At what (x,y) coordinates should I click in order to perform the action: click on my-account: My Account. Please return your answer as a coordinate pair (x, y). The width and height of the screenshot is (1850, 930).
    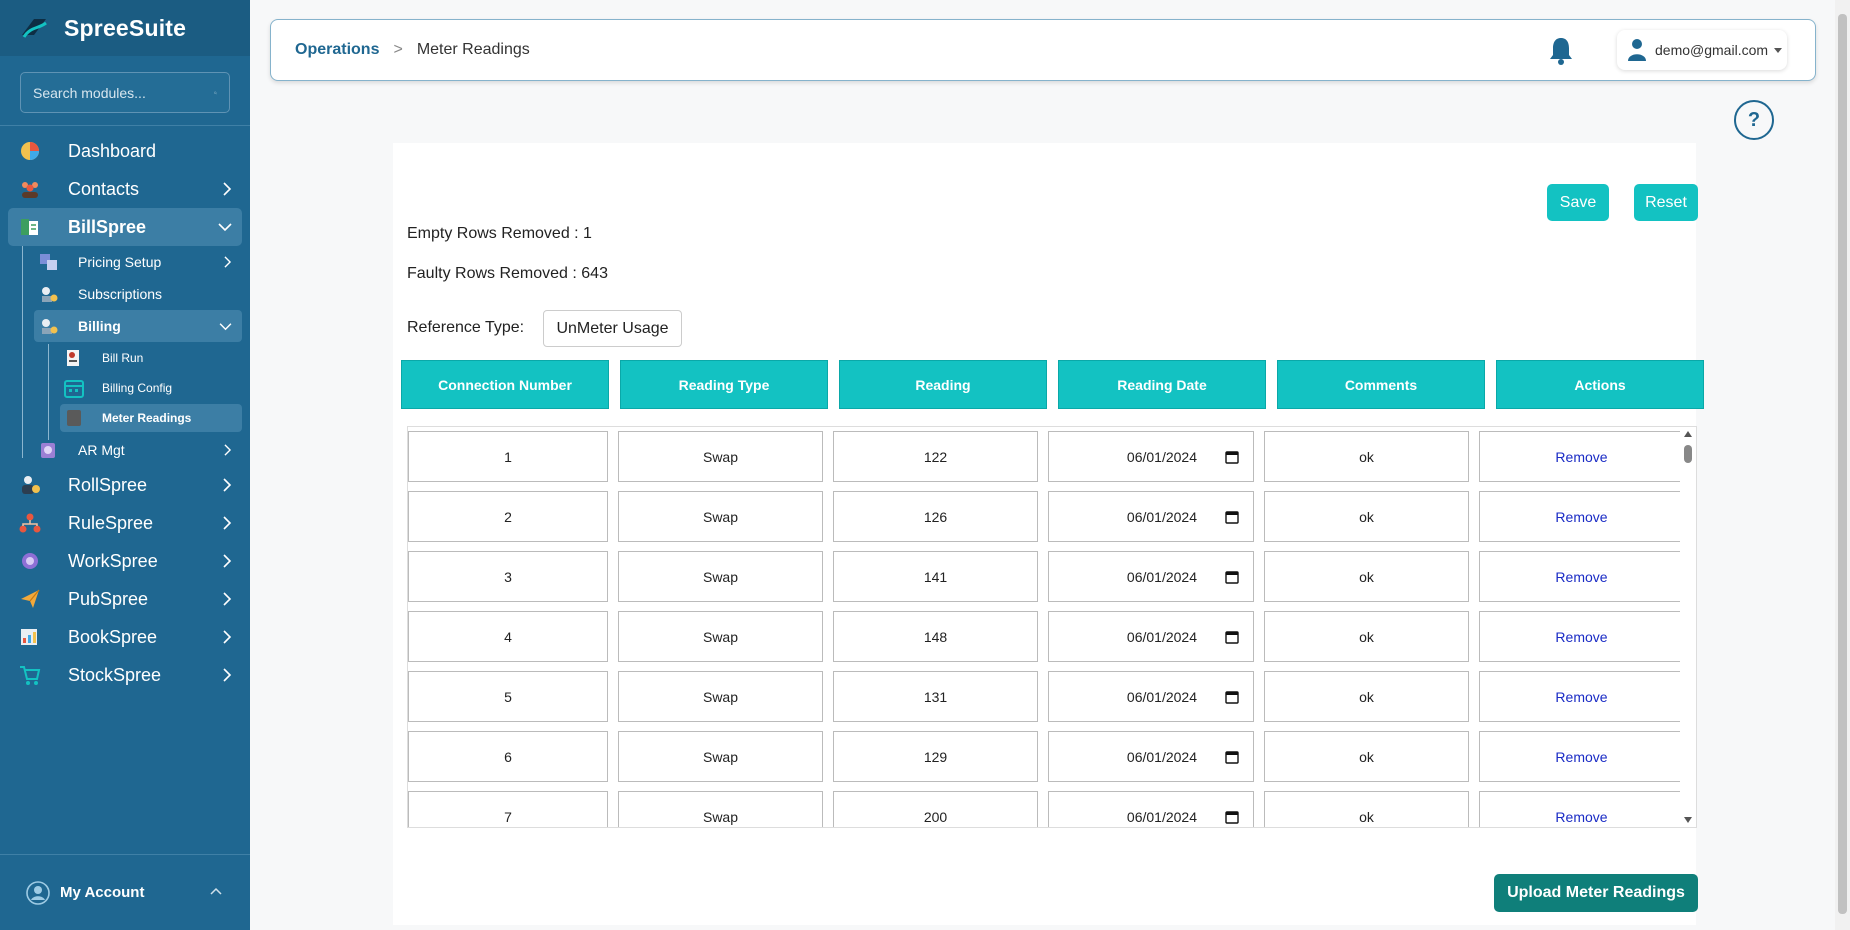
    Looking at the image, I should click on (125, 892).